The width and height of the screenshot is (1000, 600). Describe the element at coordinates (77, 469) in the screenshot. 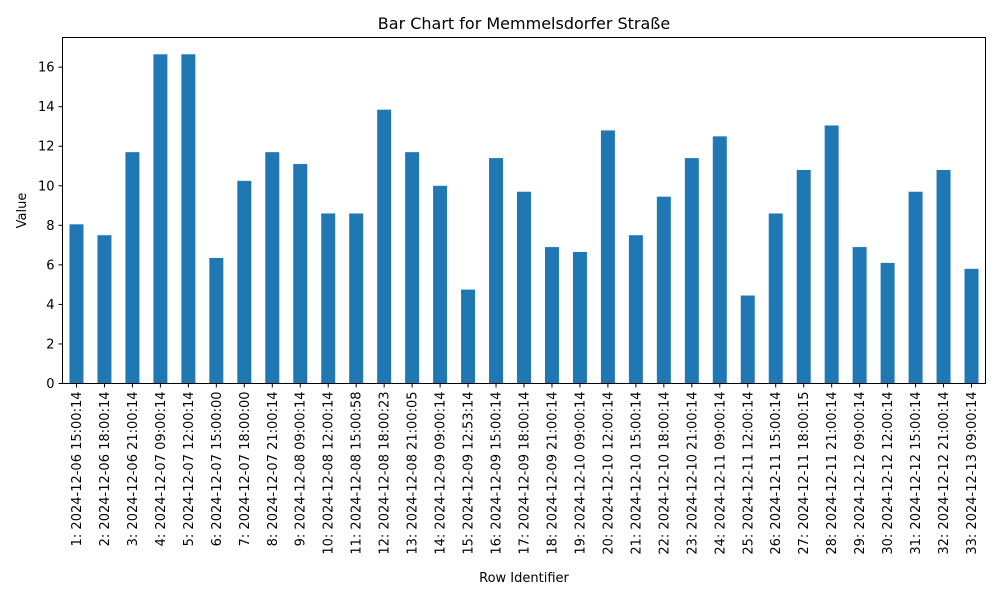

I see `x-tick-label: 1: 2024-12-06 15:00:14` at that location.